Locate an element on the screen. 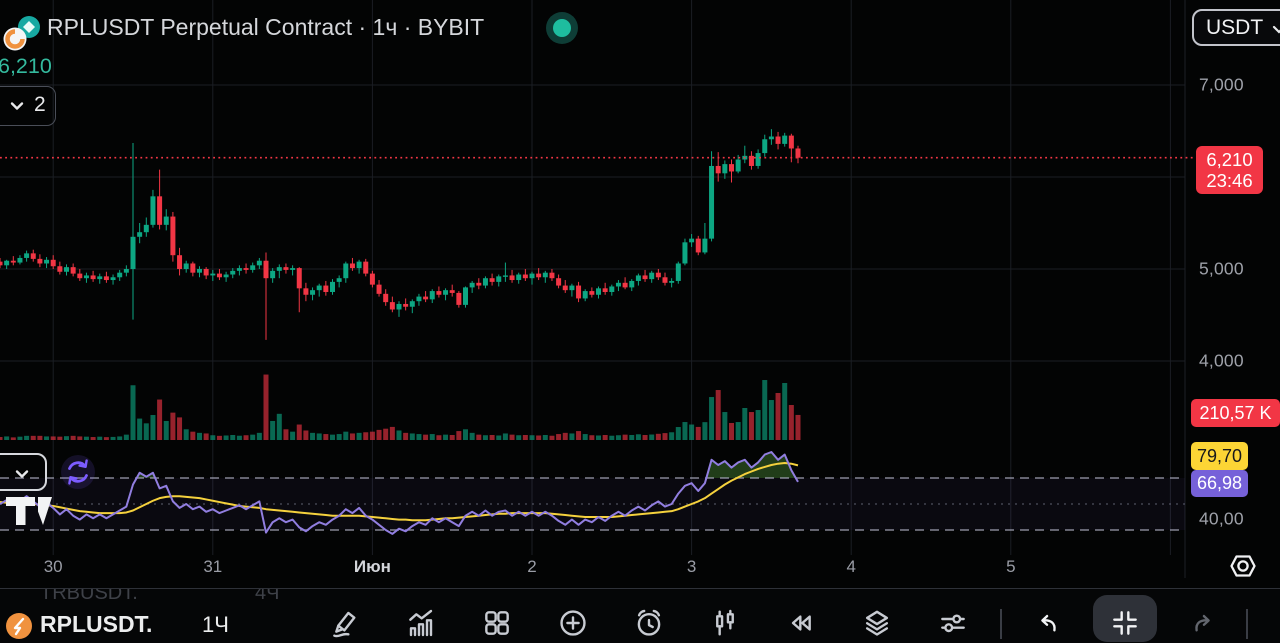 Image resolution: width=1280 pixels, height=643 pixels. symbol-title: RPLUSDT Perpetual Contract · 1ч · BYBIT is located at coordinates (266, 27).